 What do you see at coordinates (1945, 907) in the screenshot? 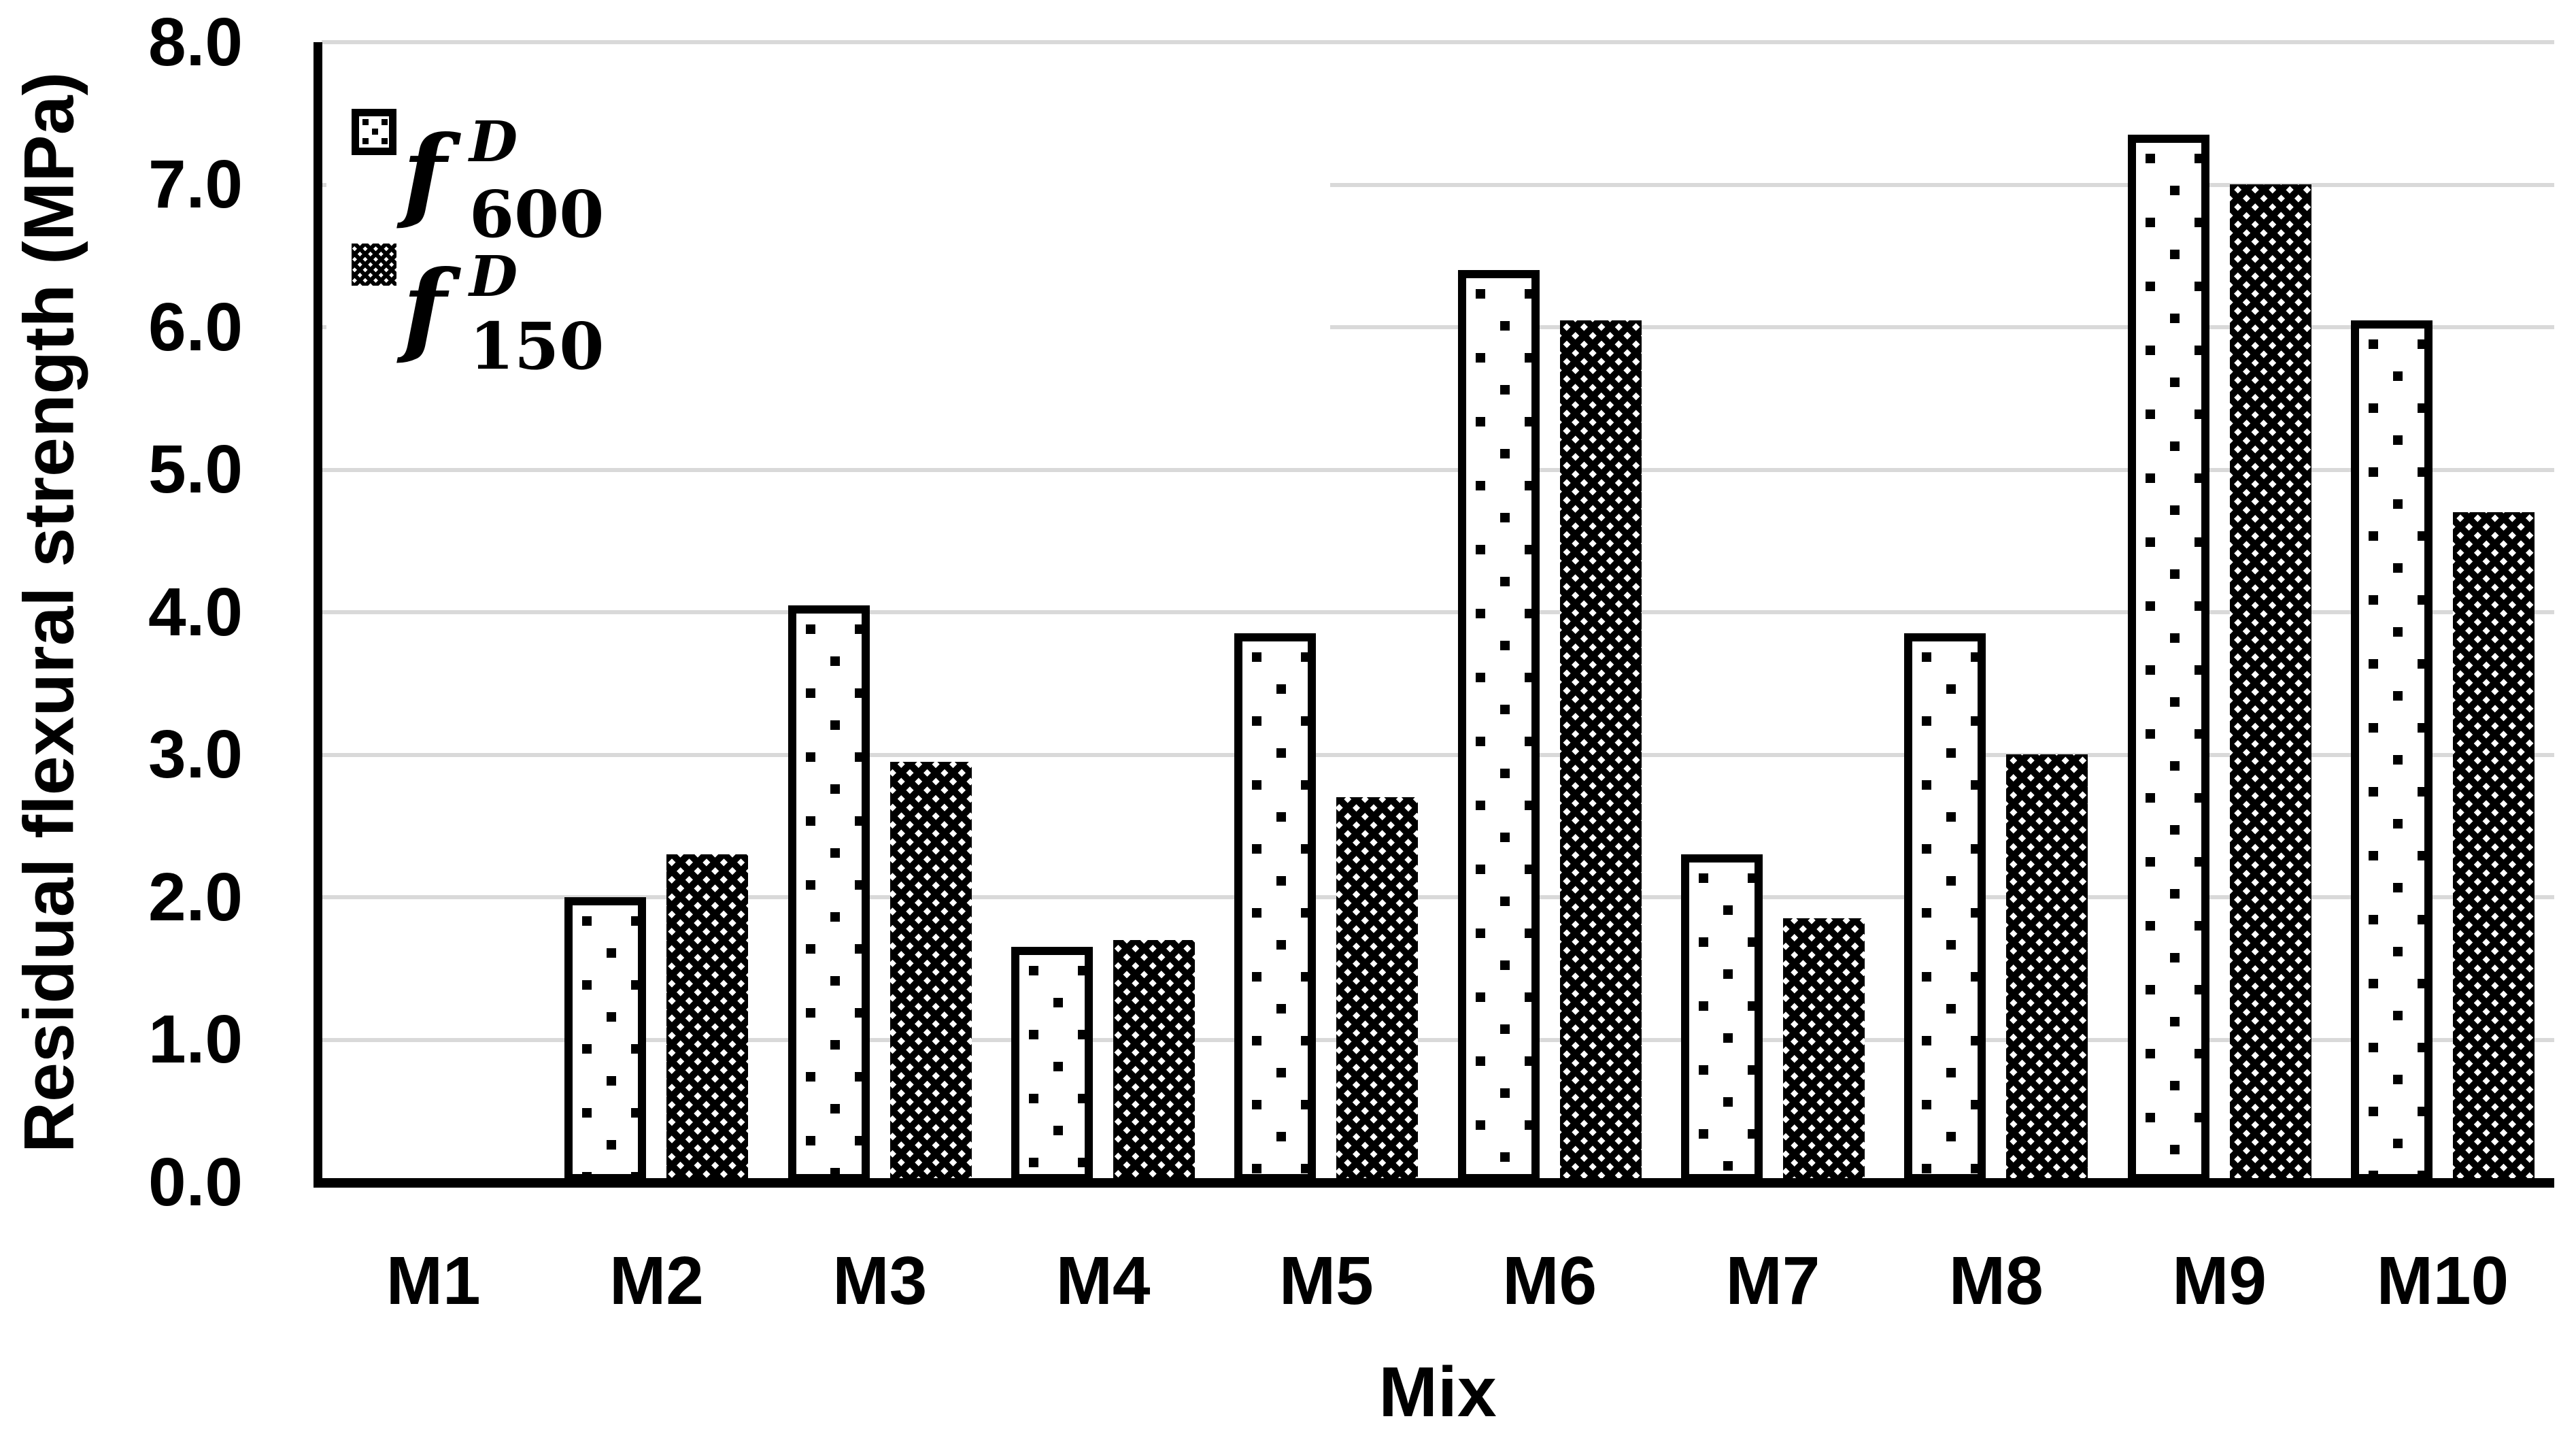
I see `bar-f600-M8` at bounding box center [1945, 907].